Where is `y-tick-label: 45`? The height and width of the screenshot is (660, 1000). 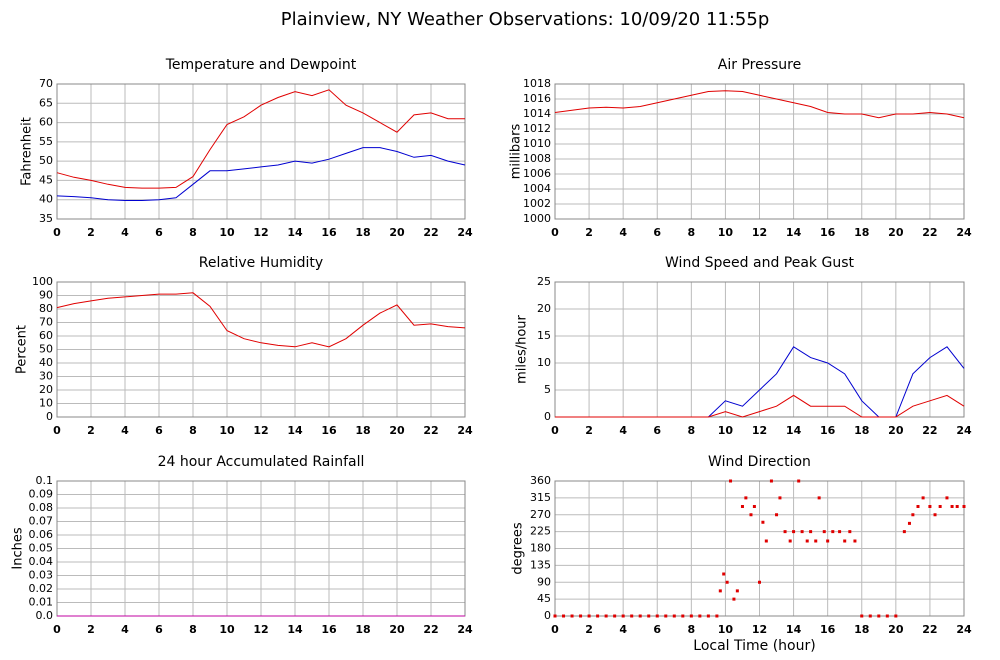 y-tick-label: 45 is located at coordinates (46, 179).